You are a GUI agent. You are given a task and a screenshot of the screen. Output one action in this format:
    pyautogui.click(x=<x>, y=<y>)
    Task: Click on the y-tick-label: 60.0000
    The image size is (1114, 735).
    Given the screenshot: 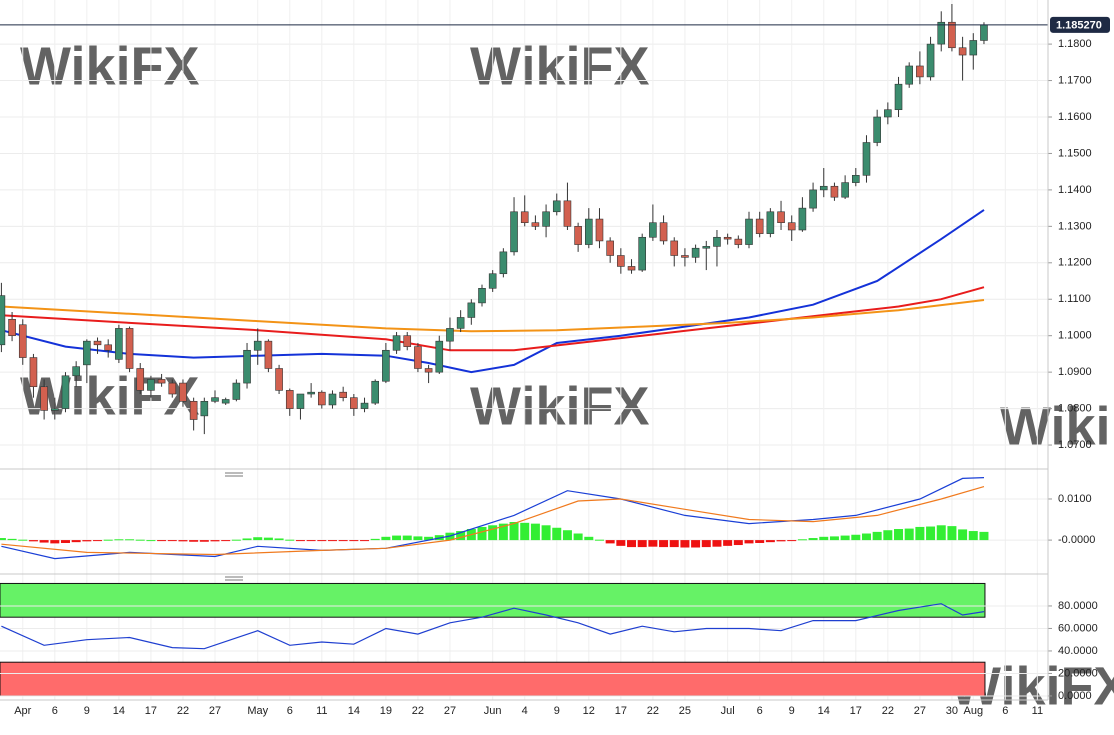 What is the action you would take?
    pyautogui.click(x=1078, y=628)
    